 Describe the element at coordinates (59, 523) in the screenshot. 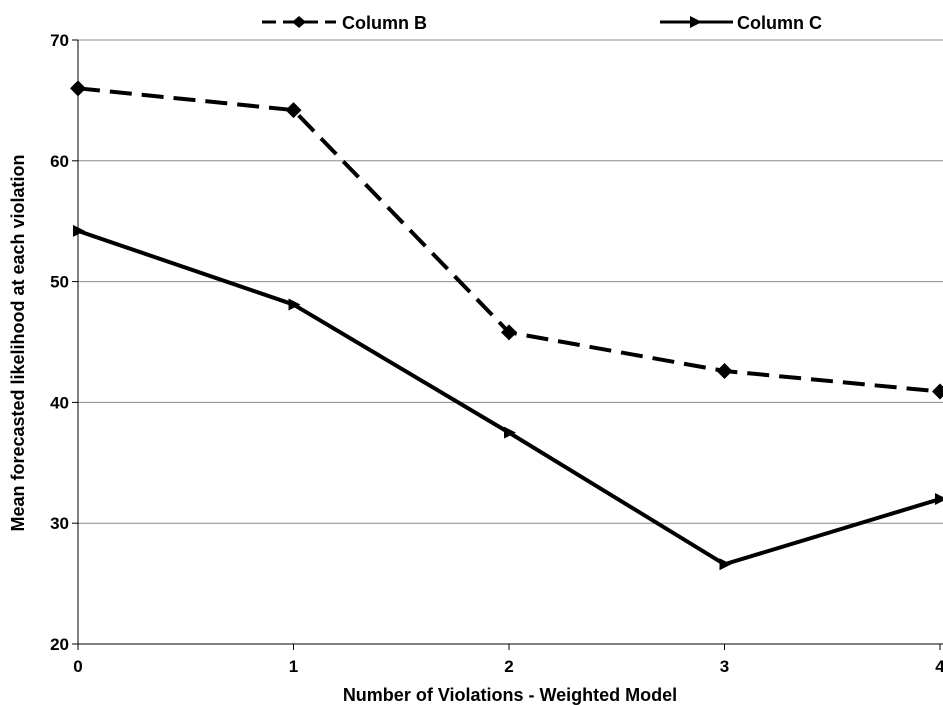

I see `y-tick-label-30: 30` at that location.